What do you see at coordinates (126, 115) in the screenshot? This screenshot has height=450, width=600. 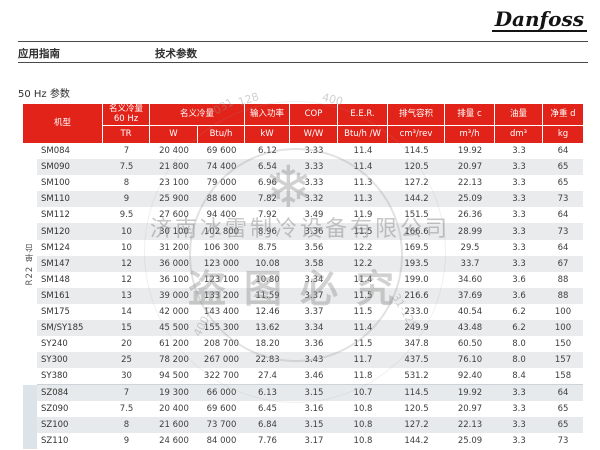 I see `header-nominal-capacity-60hz: 名义冷量 60 Hz` at bounding box center [126, 115].